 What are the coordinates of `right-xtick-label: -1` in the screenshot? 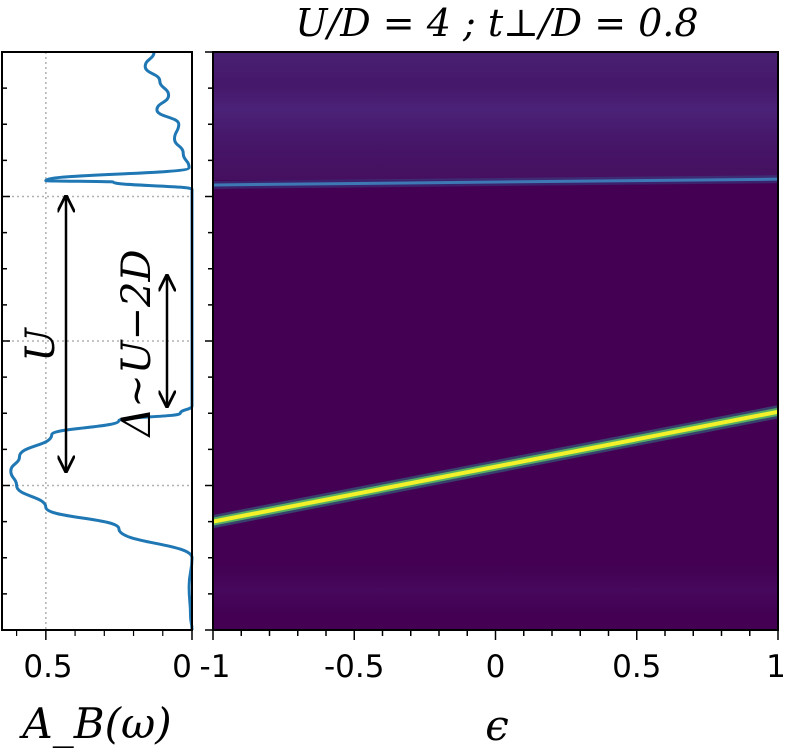 It's located at (215, 667).